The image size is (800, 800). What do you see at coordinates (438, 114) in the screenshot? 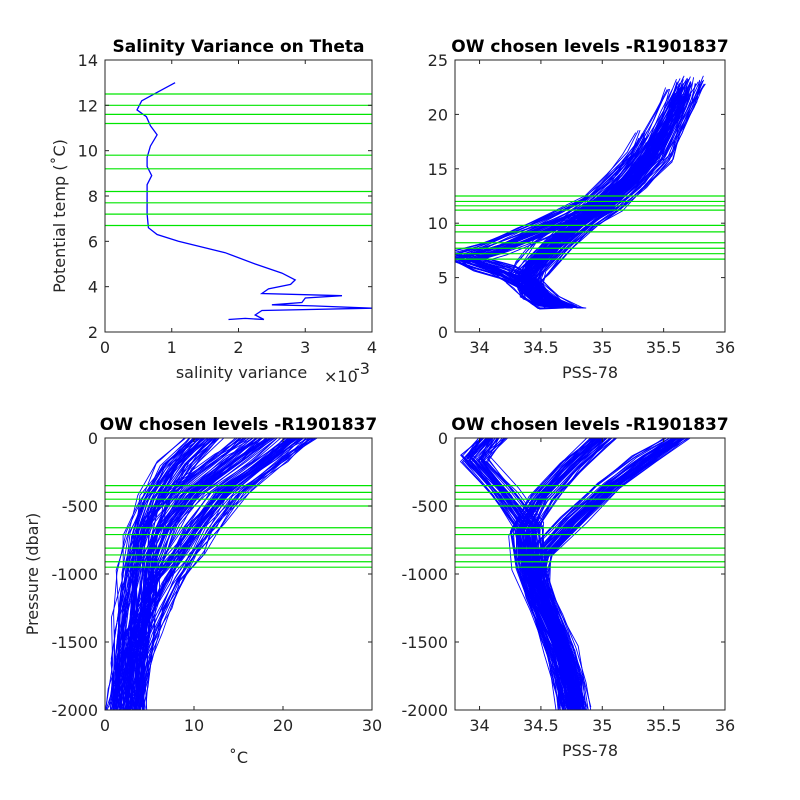
I see `y-tick-label: 20` at bounding box center [438, 114].